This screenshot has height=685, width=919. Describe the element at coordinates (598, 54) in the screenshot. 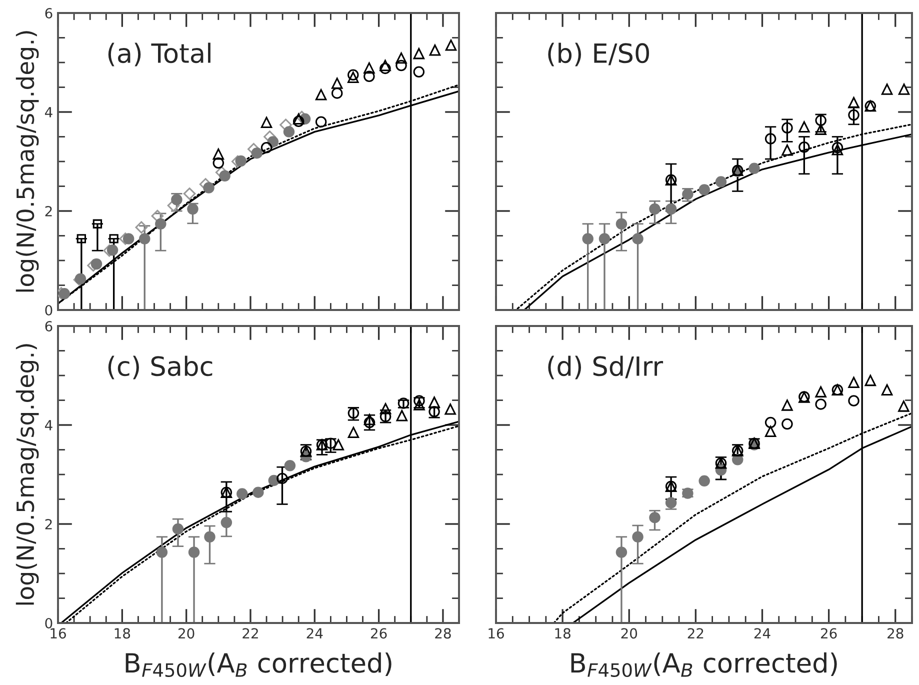

I see `annotation: (b) E/S0` at that location.